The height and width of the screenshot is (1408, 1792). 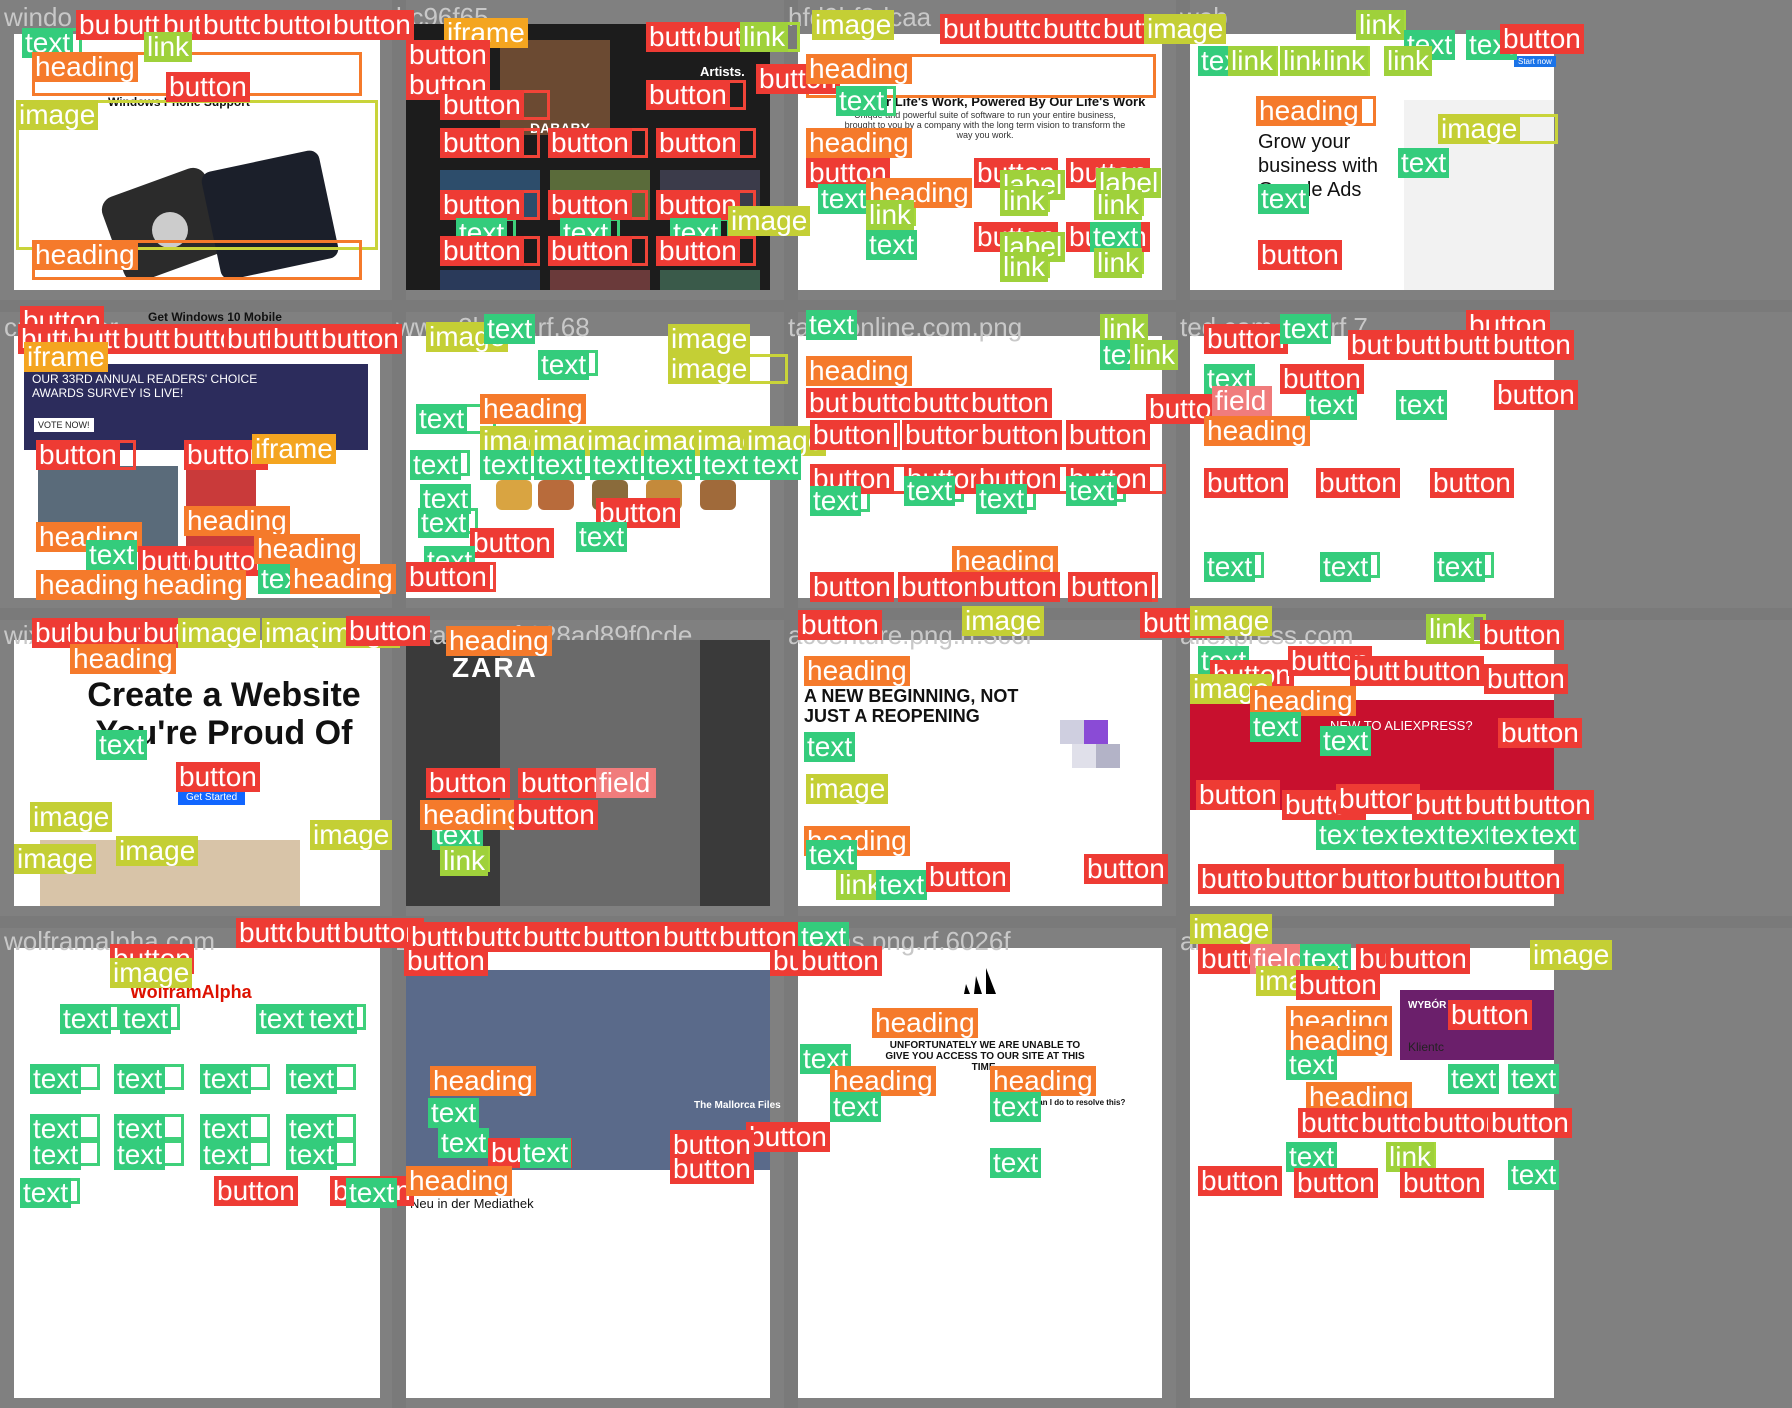 I want to click on adidas-icon, so click(x=980, y=981).